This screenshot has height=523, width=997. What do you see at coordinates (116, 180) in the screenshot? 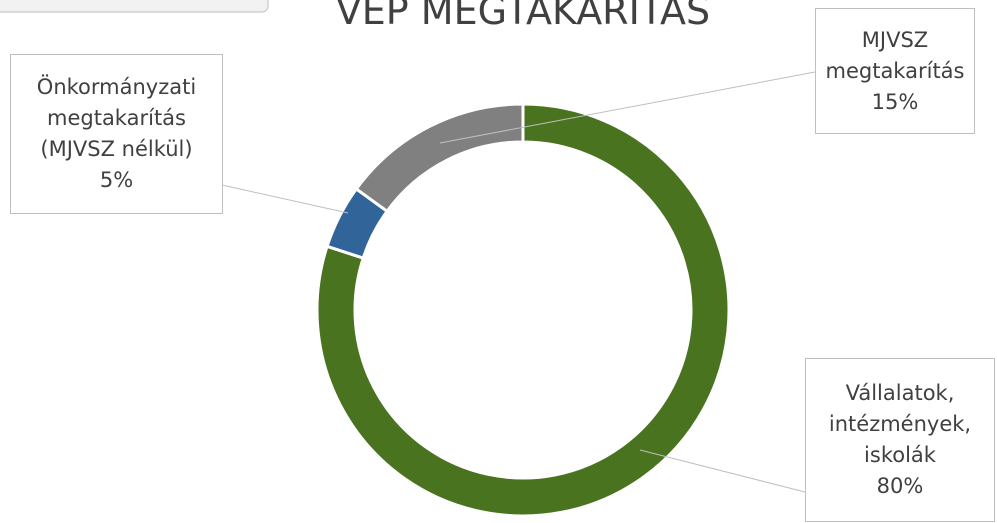
I see `value-label: 5%` at bounding box center [116, 180].